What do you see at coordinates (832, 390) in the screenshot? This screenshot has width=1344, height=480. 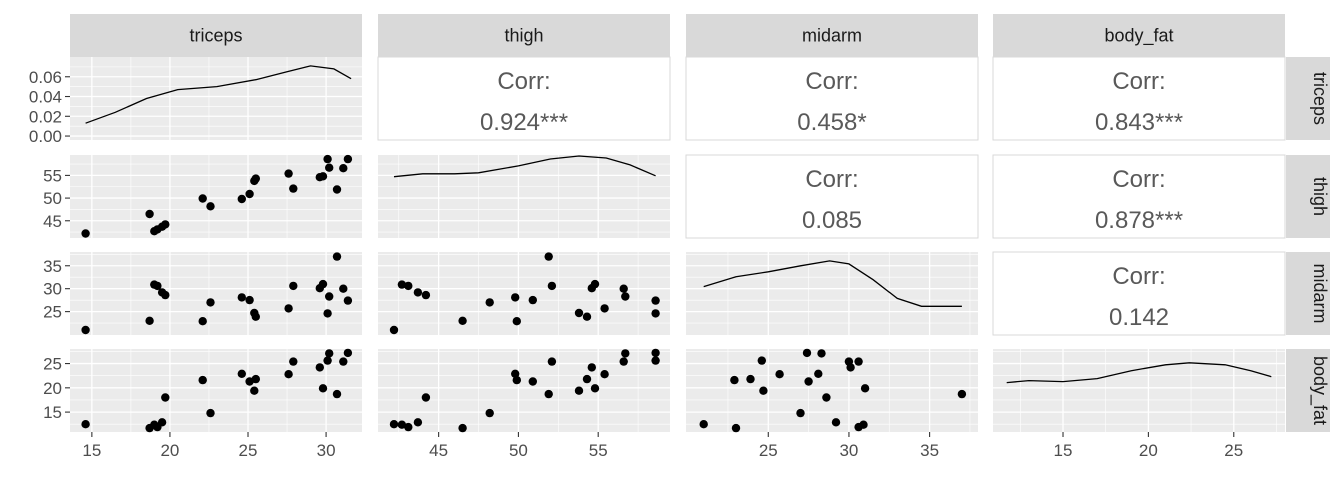 I see `panel-body_fat-midarm` at bounding box center [832, 390].